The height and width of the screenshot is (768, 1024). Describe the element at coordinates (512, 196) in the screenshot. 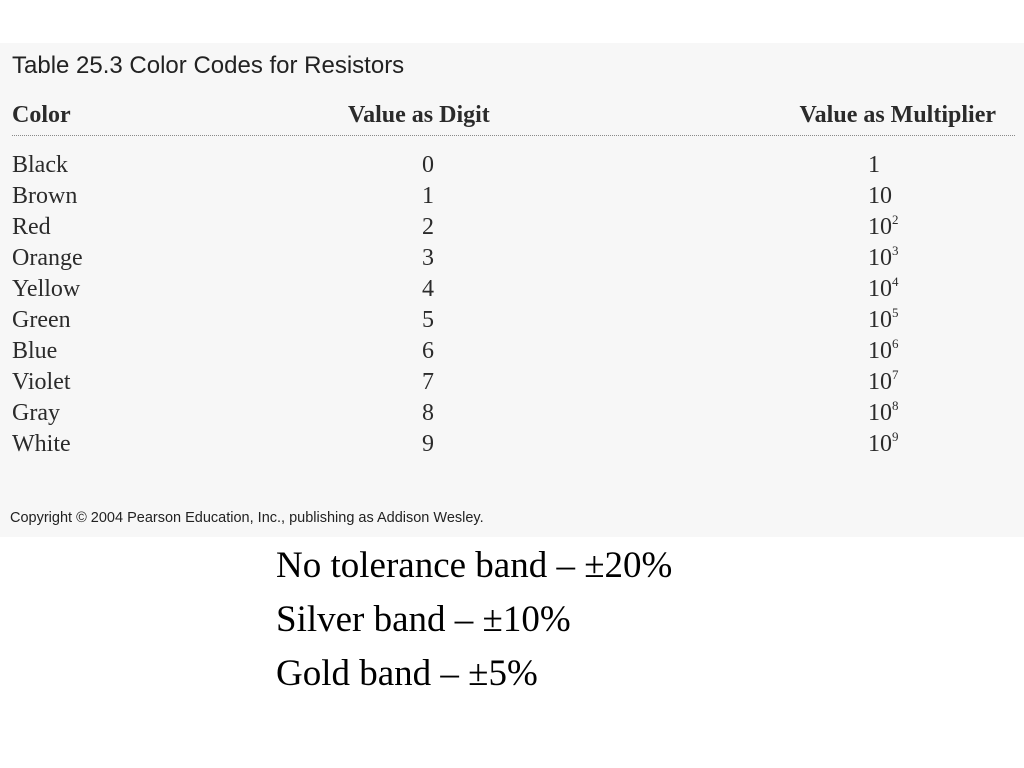

I see `table-row: Brown 1 10` at that location.